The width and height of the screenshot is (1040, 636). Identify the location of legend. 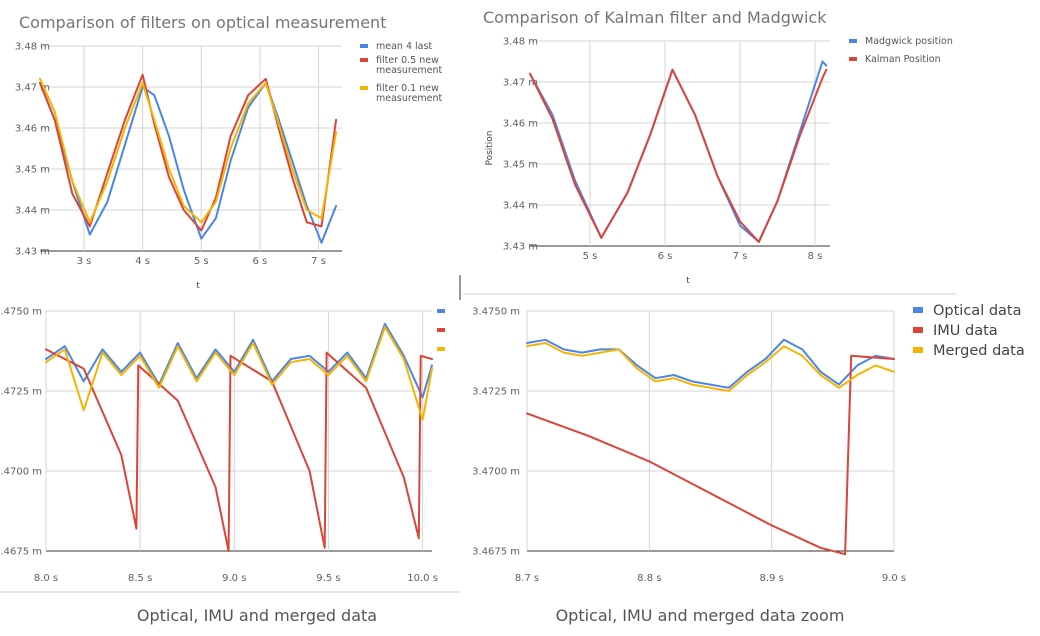
(441, 330).